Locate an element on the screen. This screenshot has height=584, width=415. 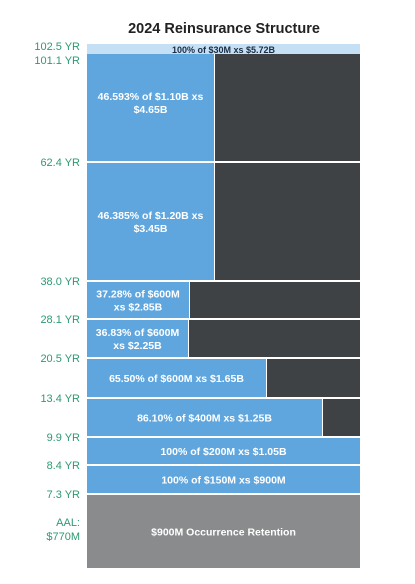
layer-label: 46.593% of $1.10B xs $4.65B is located at coordinates (151, 103).